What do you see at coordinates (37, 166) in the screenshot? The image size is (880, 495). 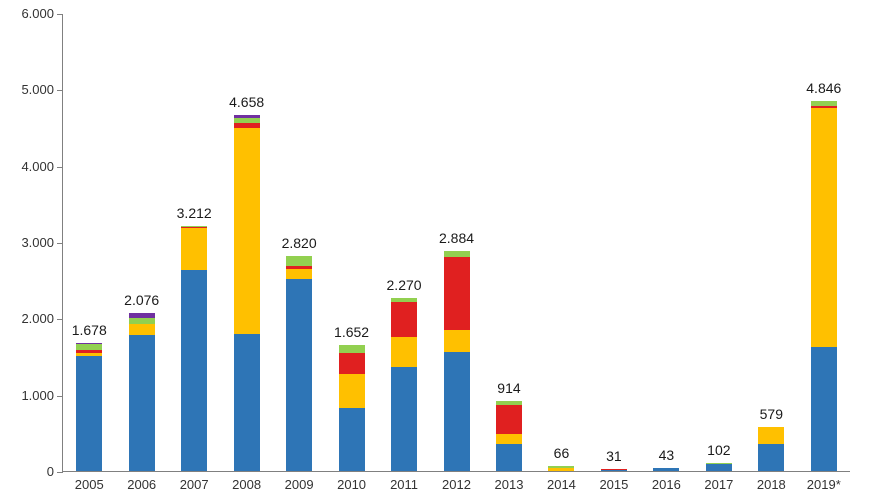 I see `y-axis-tick-label: 4.000` at bounding box center [37, 166].